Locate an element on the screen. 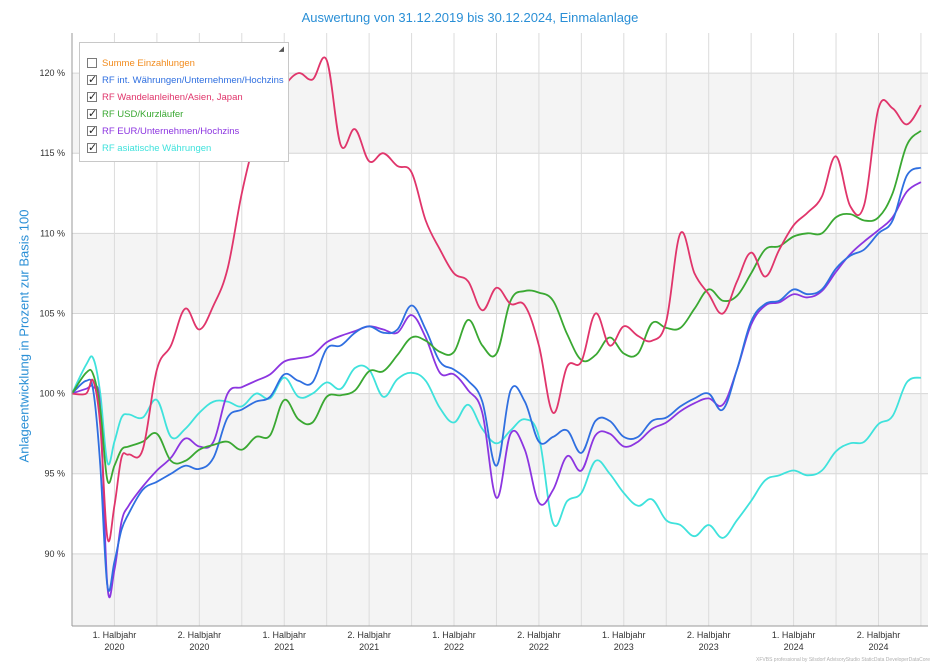 The height and width of the screenshot is (665, 940). legend-item: RF asiatische Währungen is located at coordinates (149, 148).